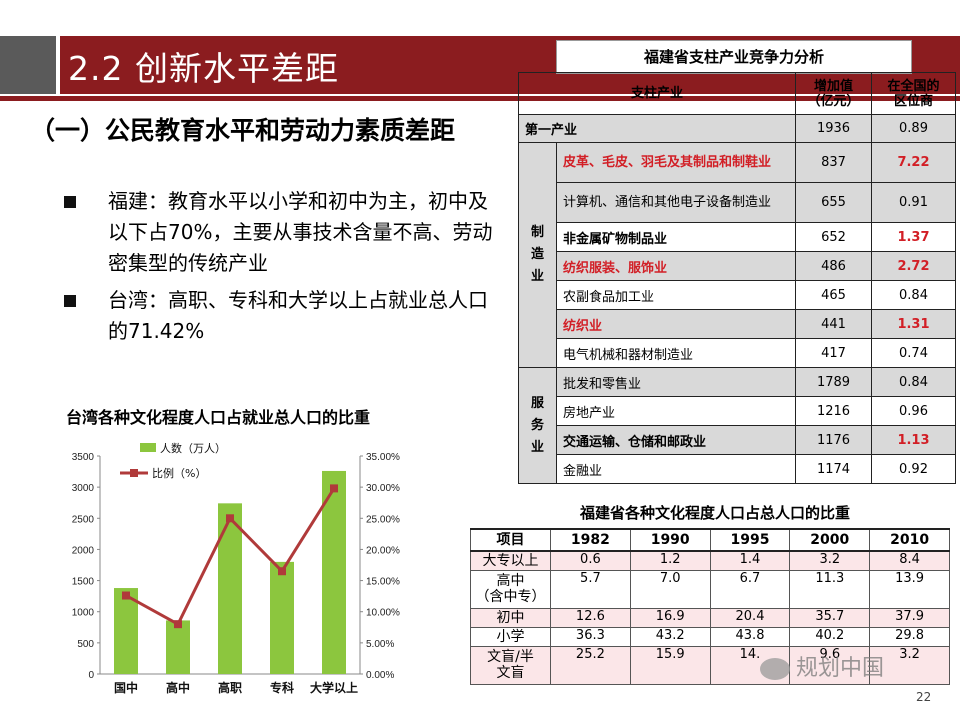 The width and height of the screenshot is (960, 720). Describe the element at coordinates (590, 665) in the screenshot. I see `cell-value: 25.2` at that location.